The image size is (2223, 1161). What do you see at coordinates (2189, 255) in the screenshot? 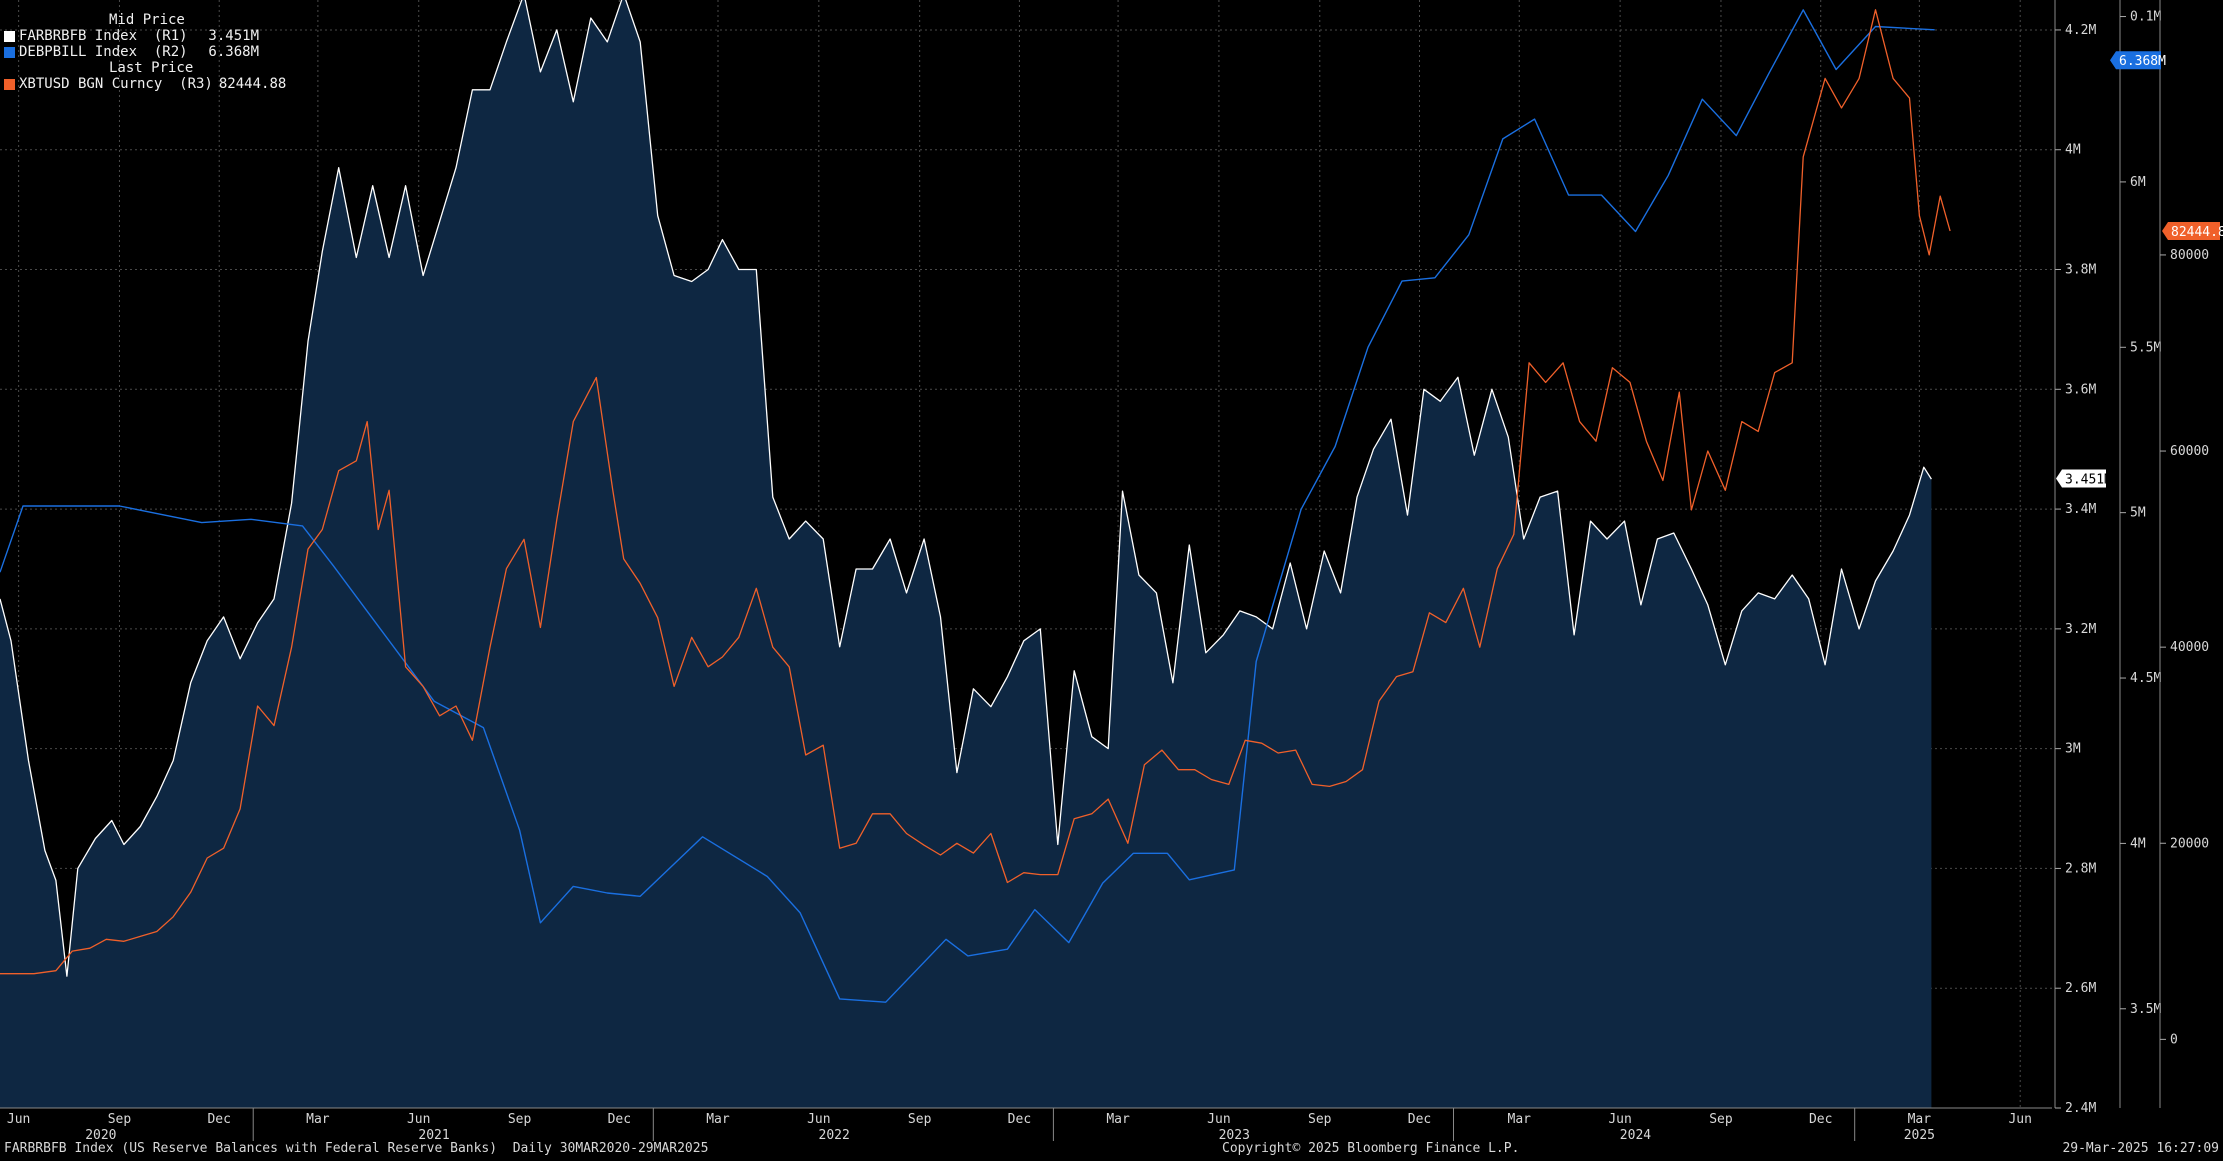
I see `y-tick-label-r3: 80000` at bounding box center [2189, 255].